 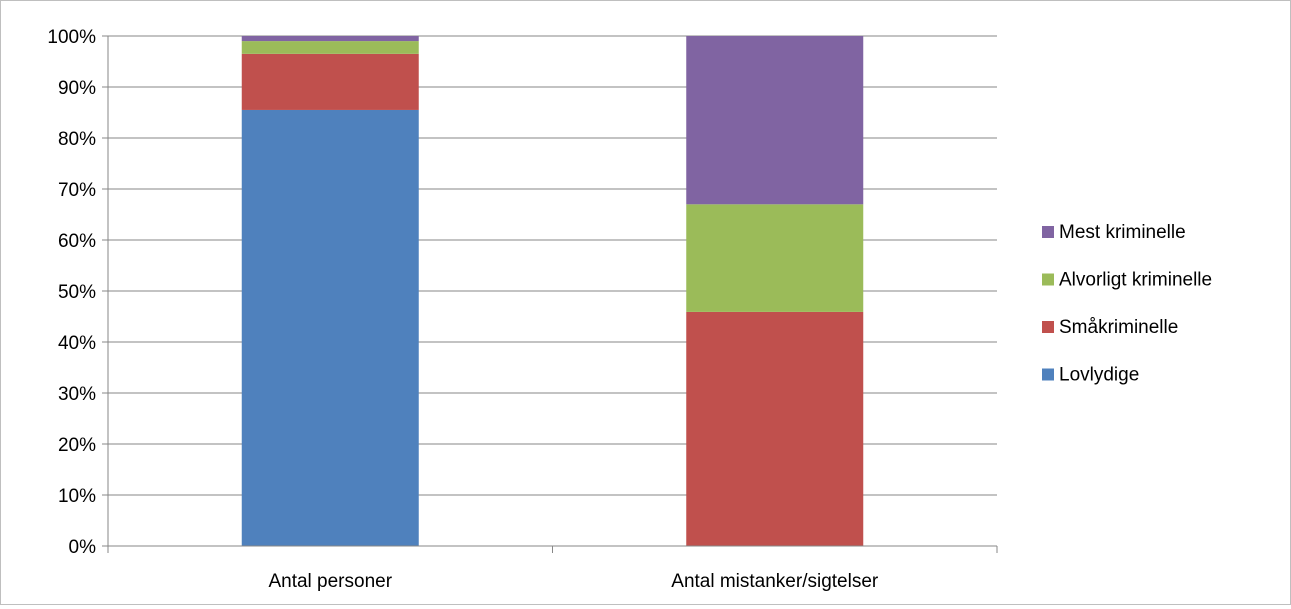 What do you see at coordinates (77, 343) in the screenshot?
I see `y-tick-label: 40%` at bounding box center [77, 343].